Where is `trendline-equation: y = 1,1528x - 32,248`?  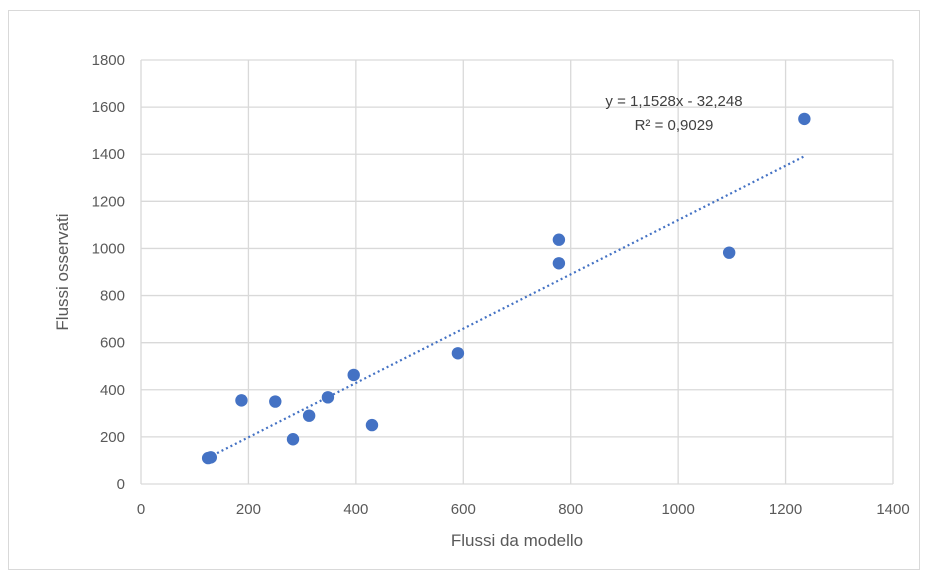 trendline-equation: y = 1,1528x - 32,248 is located at coordinates (673, 101).